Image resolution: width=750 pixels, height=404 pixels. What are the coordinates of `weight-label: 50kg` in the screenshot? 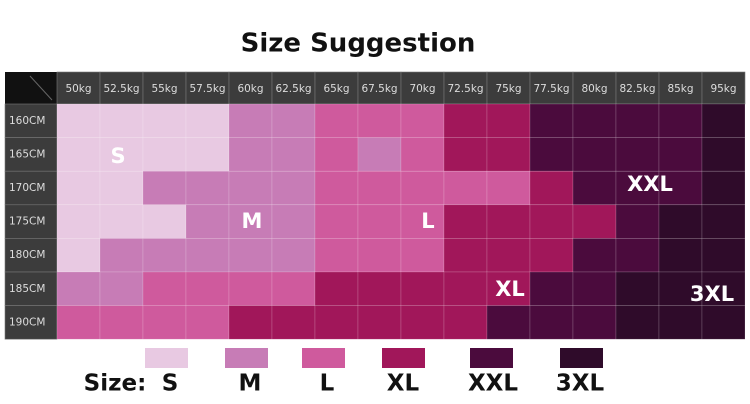 It's located at (78, 89).